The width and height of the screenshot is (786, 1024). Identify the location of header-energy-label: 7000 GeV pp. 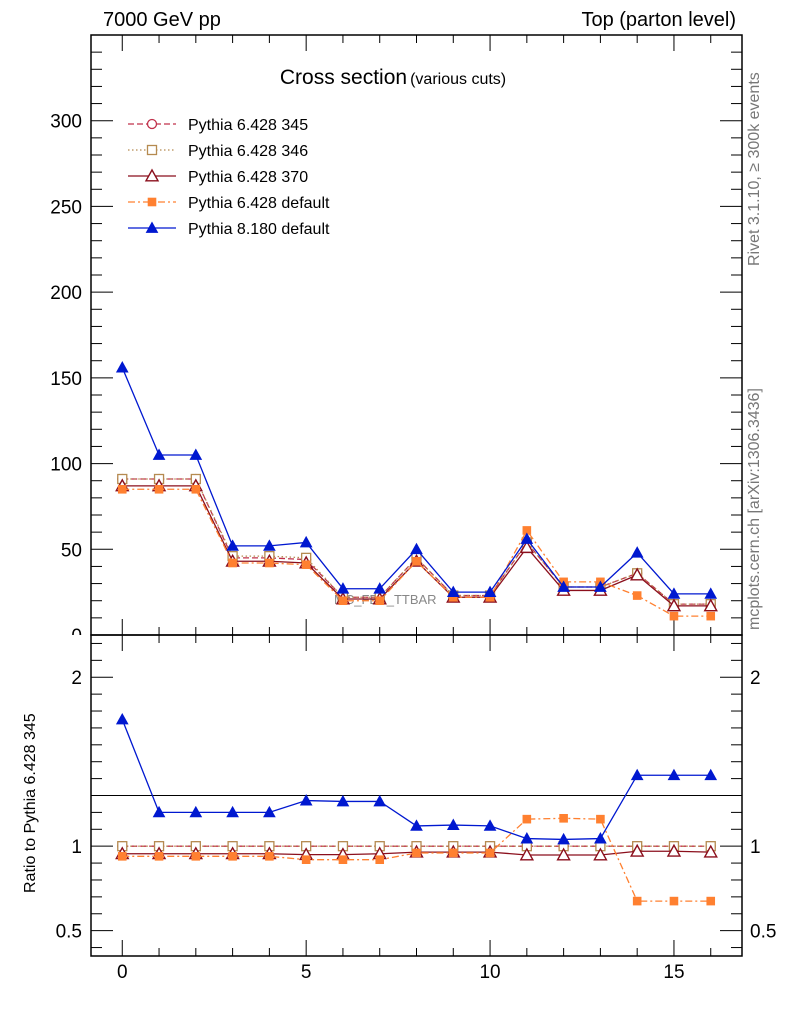
(162, 20).